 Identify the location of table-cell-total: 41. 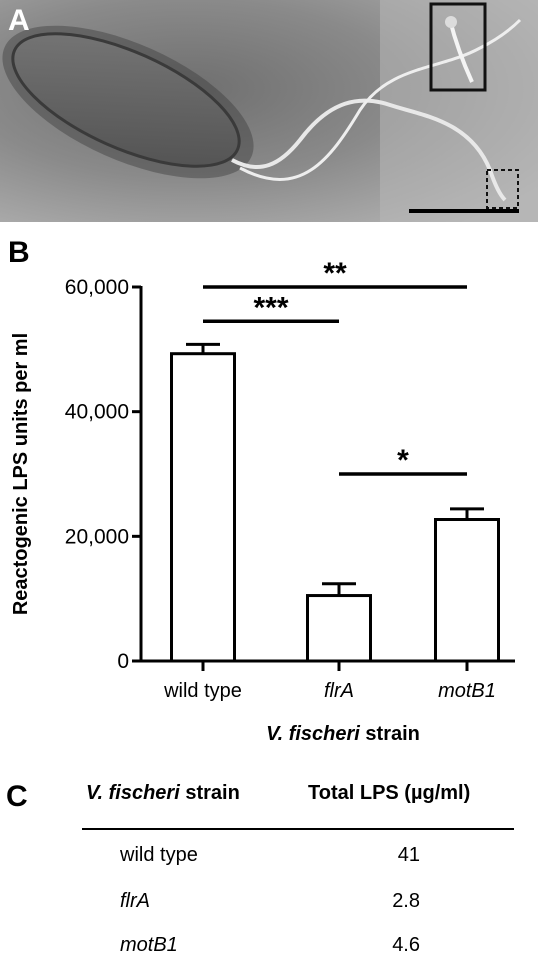
(408, 855).